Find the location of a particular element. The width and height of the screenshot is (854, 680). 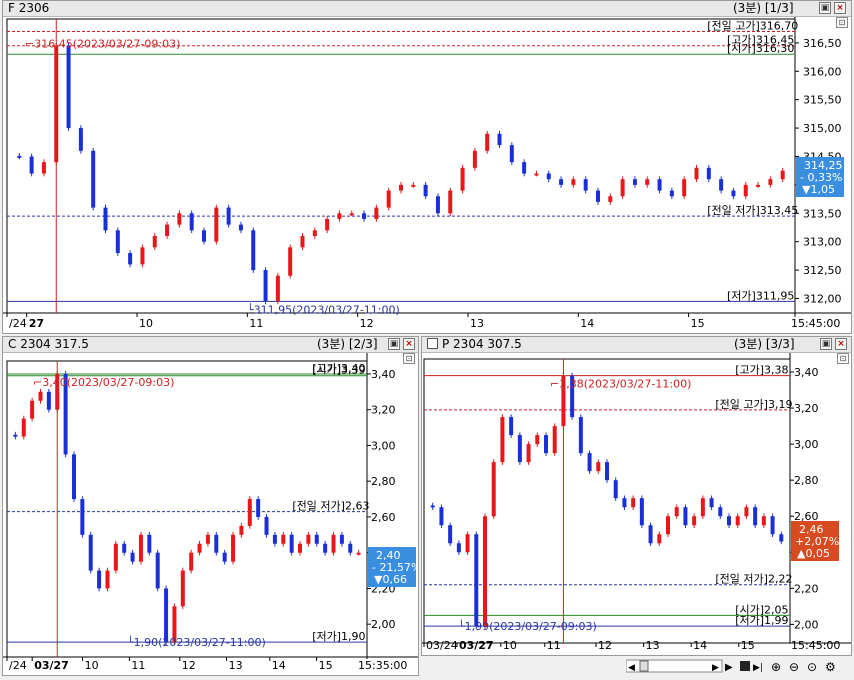

badge-price: 2,40 is located at coordinates (388, 555).